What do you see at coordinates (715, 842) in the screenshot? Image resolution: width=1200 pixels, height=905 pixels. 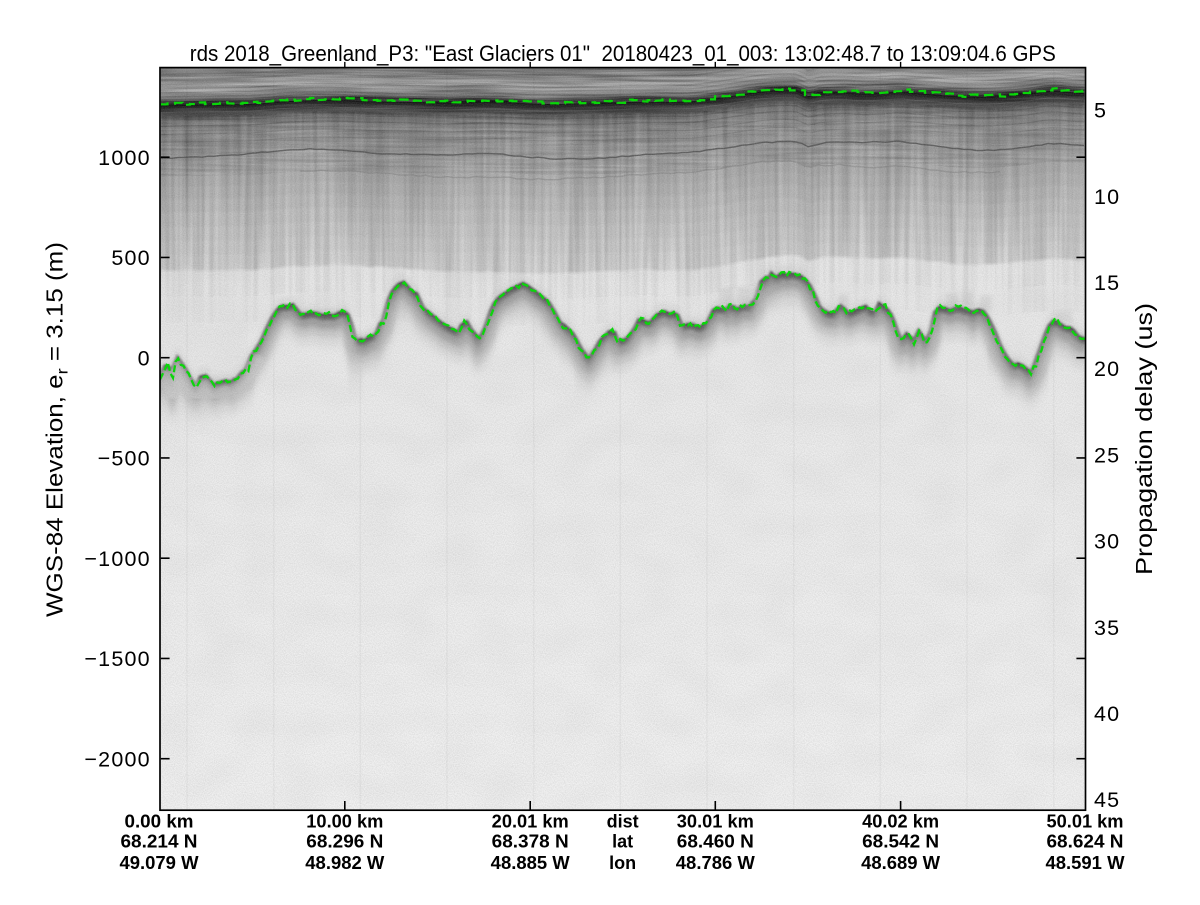 I see `svg-text: 68.460 N` at bounding box center [715, 842].